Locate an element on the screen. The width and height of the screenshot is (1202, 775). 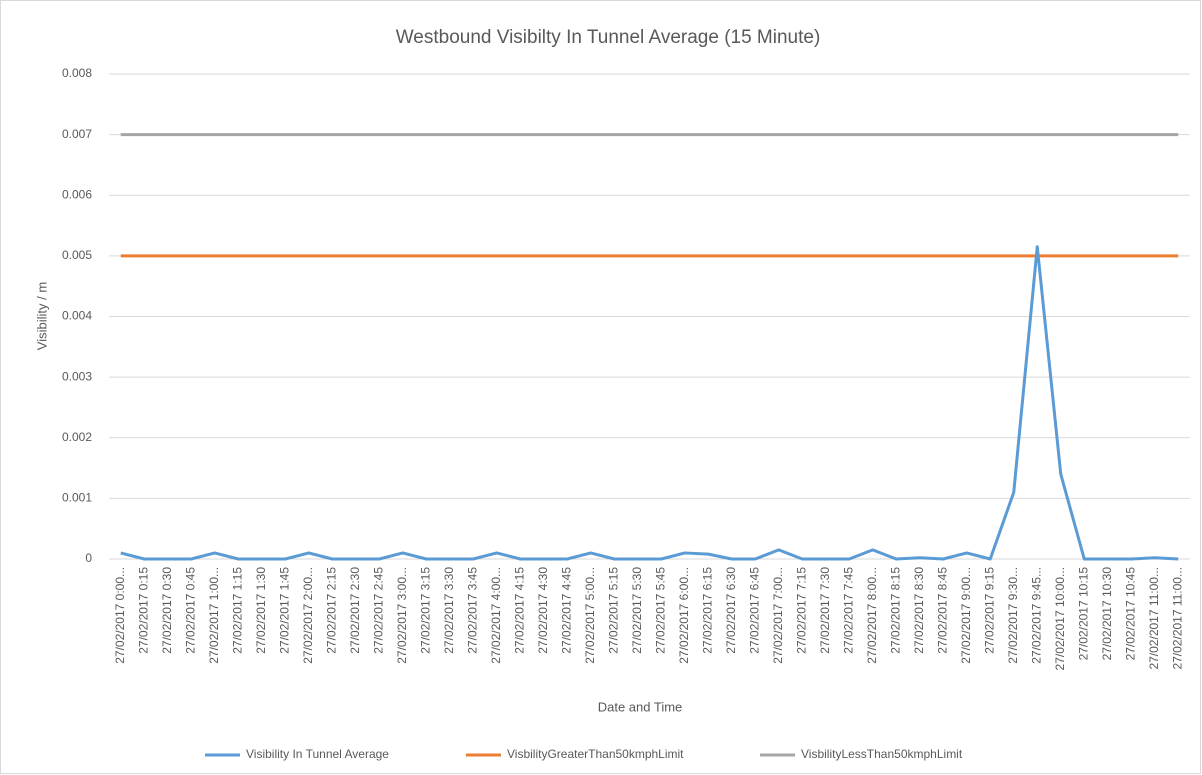
x-tick-label: 27/02/2017 4:30 is located at coordinates (543, 610).